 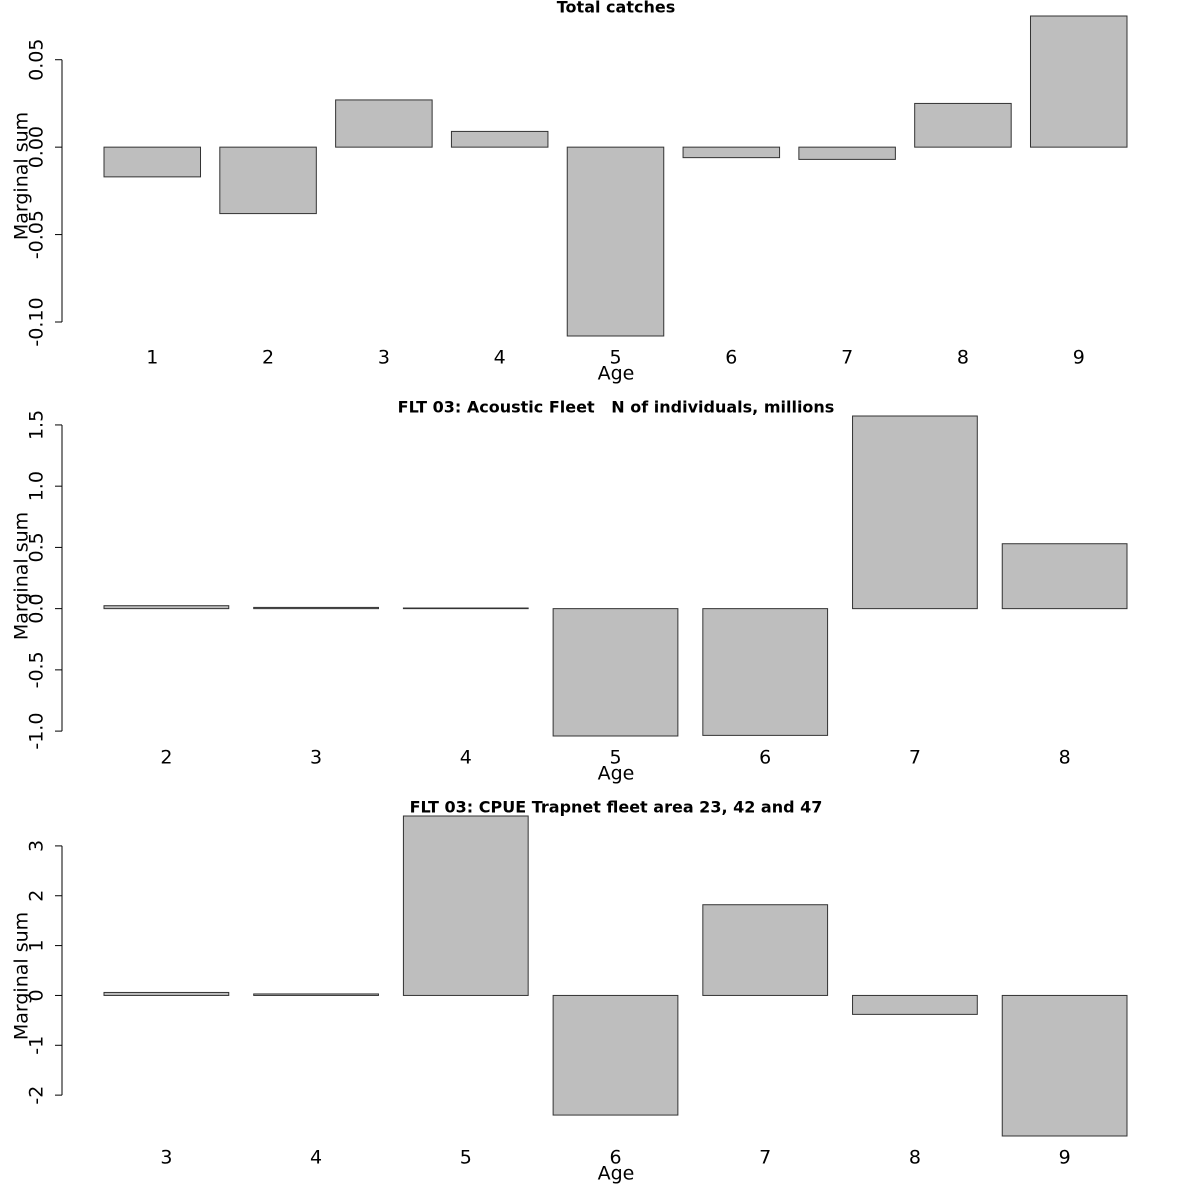 I want to click on y-tick-label: 0.00, so click(x=37, y=147).